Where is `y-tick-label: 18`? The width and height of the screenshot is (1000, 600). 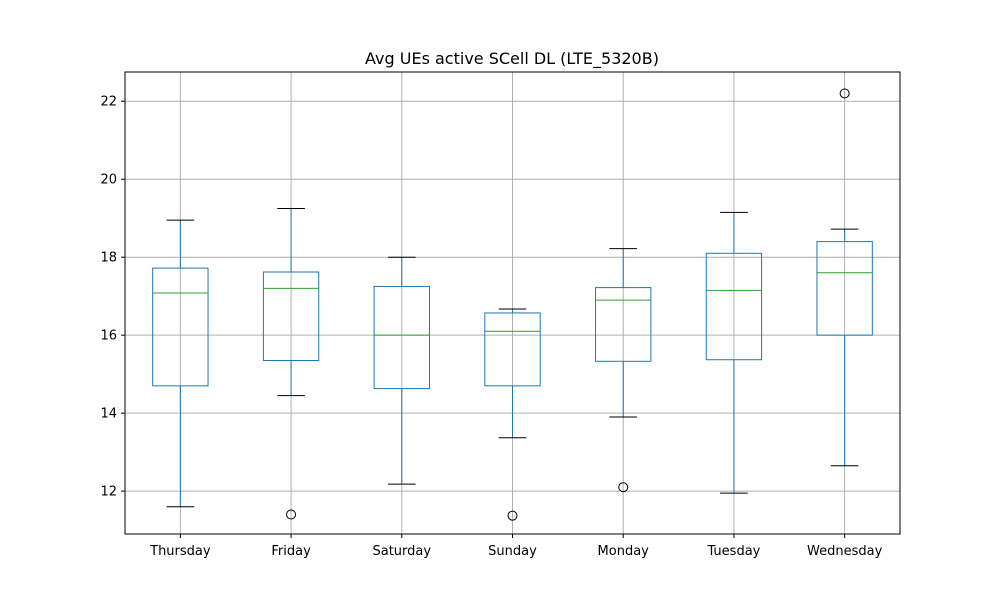 y-tick-label: 18 is located at coordinates (108, 258).